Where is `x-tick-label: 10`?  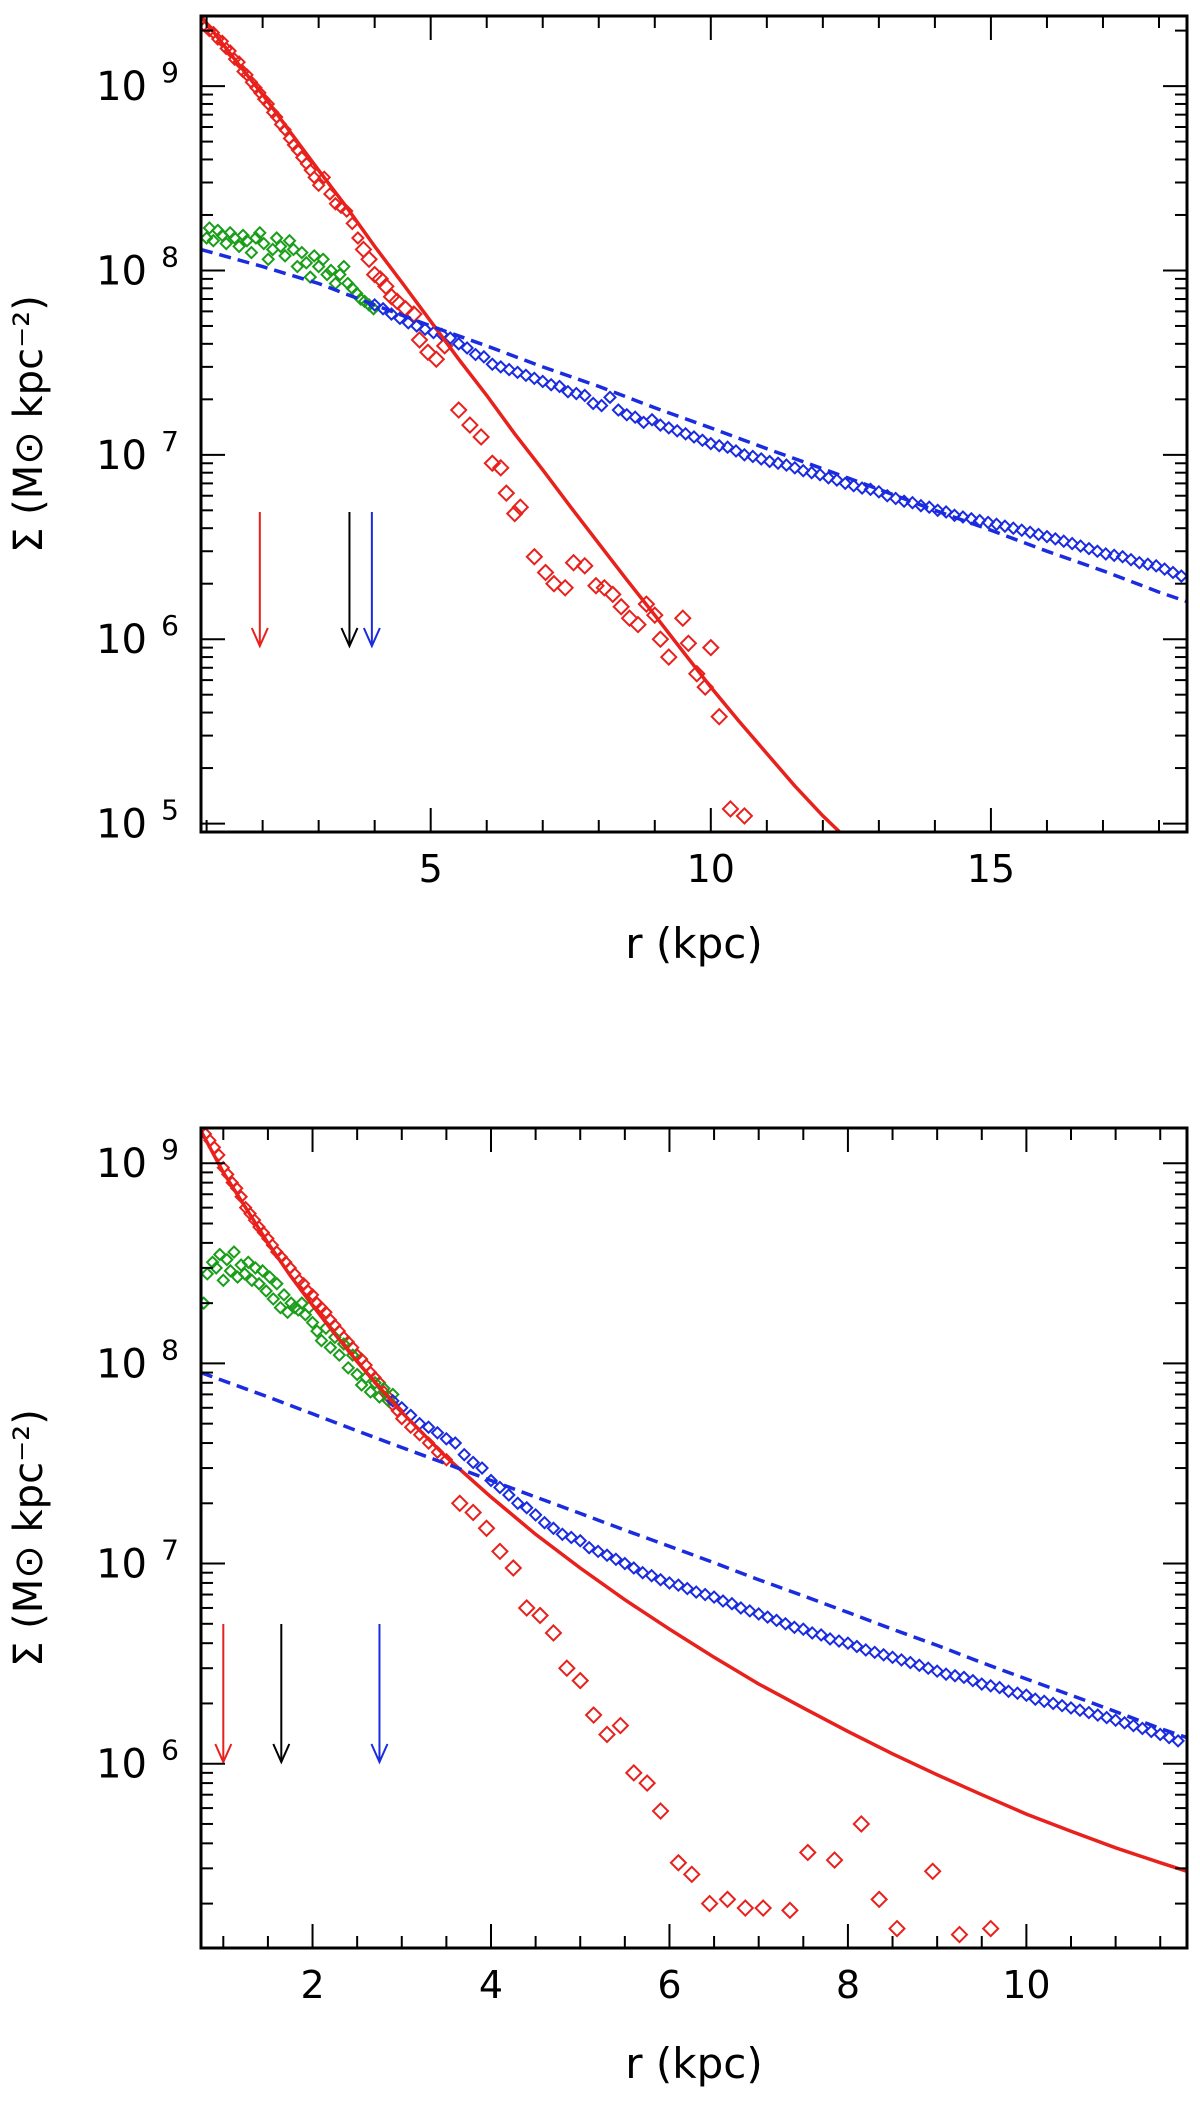
x-tick-label: 10 is located at coordinates (1026, 1985).